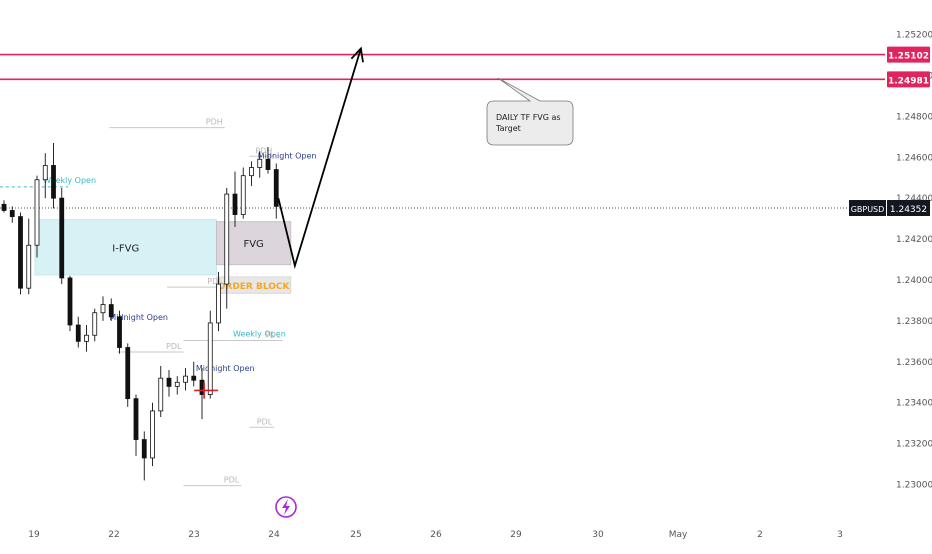 This screenshot has height=554, width=932. Describe the element at coordinates (840, 535) in the screenshot. I see `time-tick-label: 3` at that location.